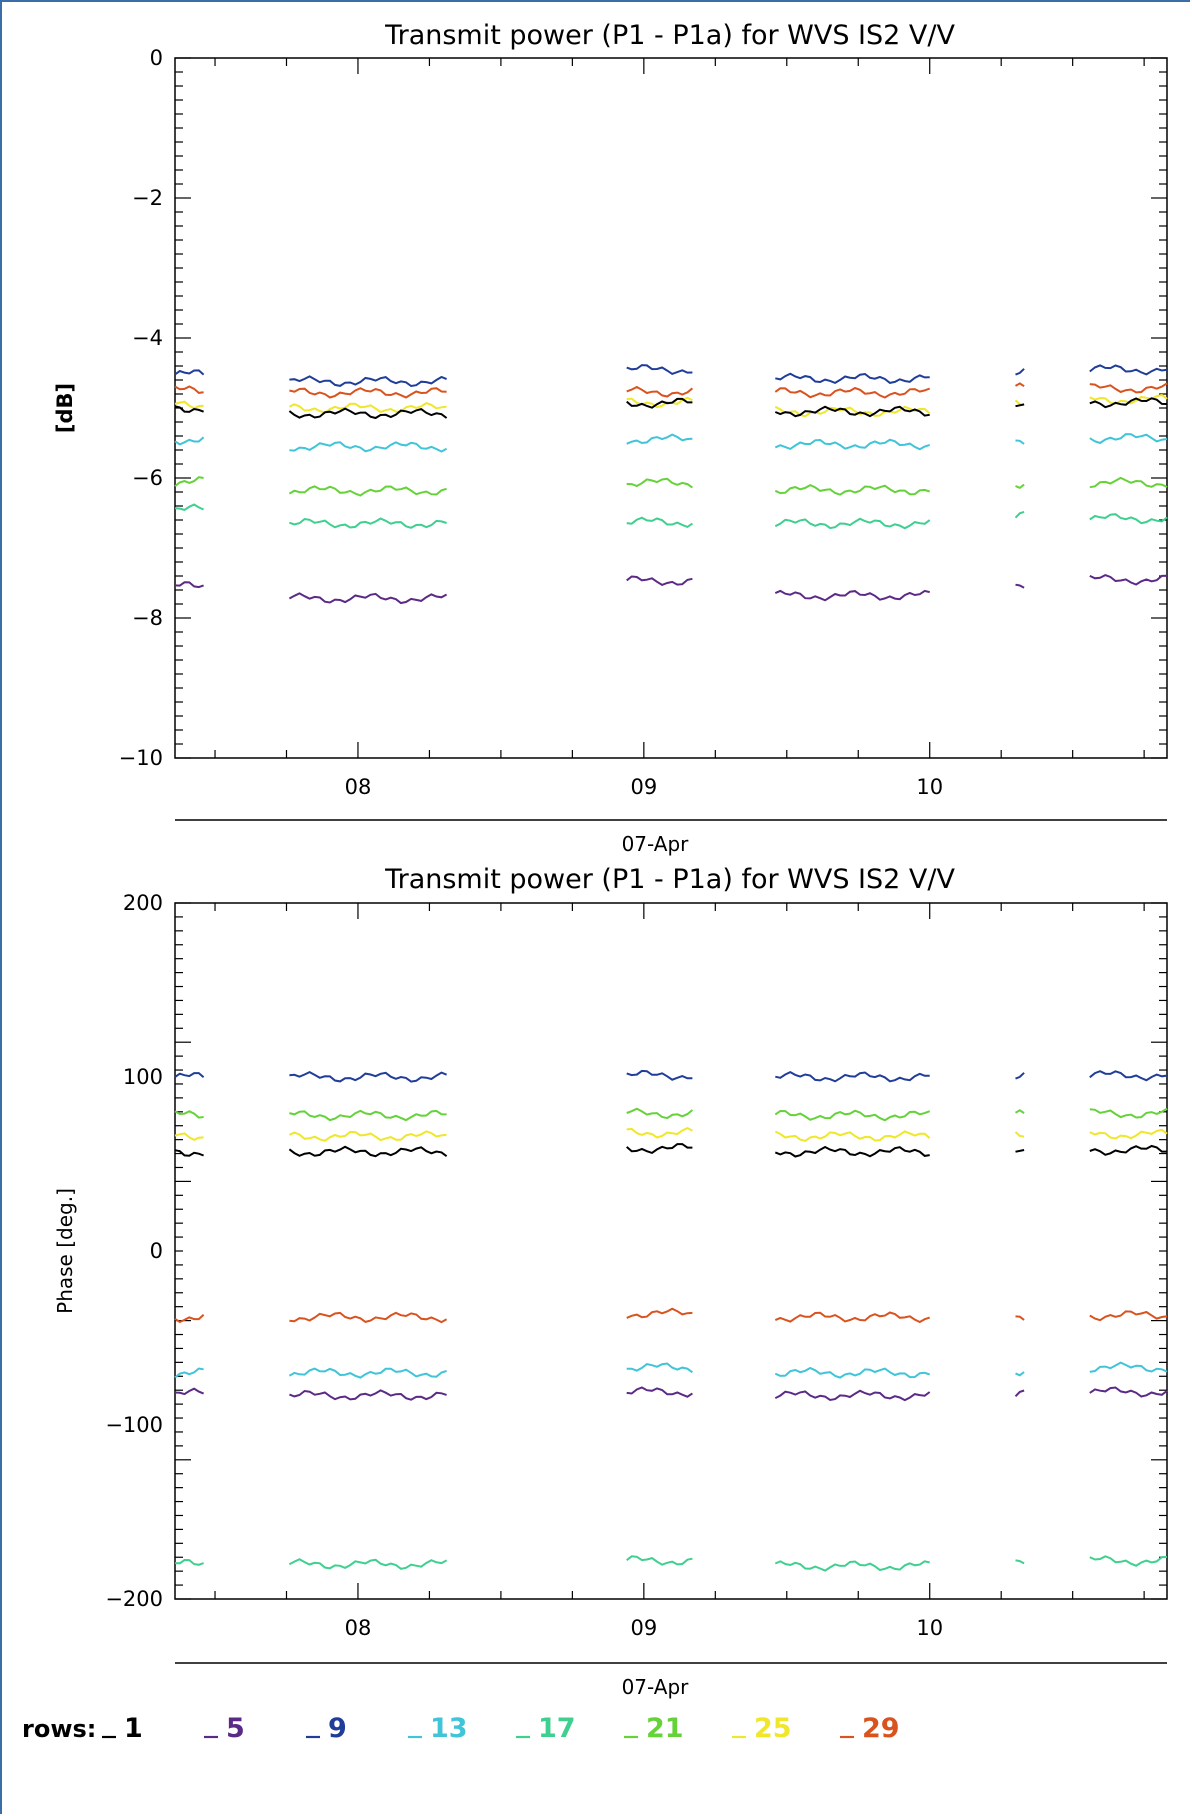 Image resolution: width=1192 pixels, height=1816 pixels. What do you see at coordinates (326, 1728) in the screenshot?
I see `legend-item-row-9: 9` at bounding box center [326, 1728].